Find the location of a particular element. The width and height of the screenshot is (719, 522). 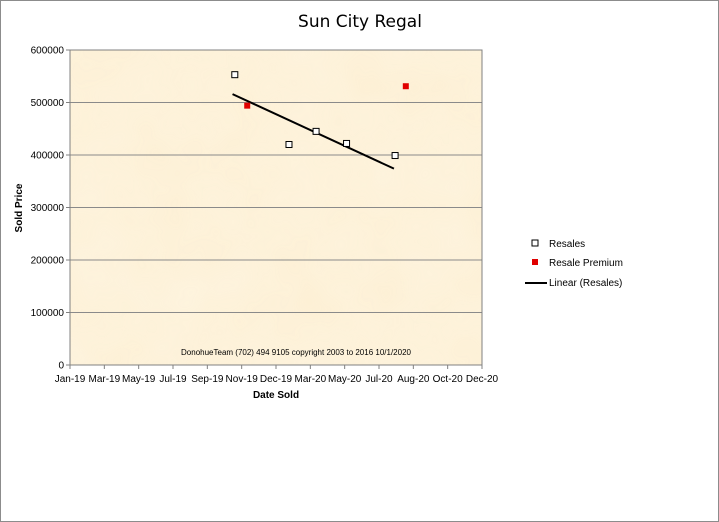

x-tick-label: Jul-19 is located at coordinates (173, 379).